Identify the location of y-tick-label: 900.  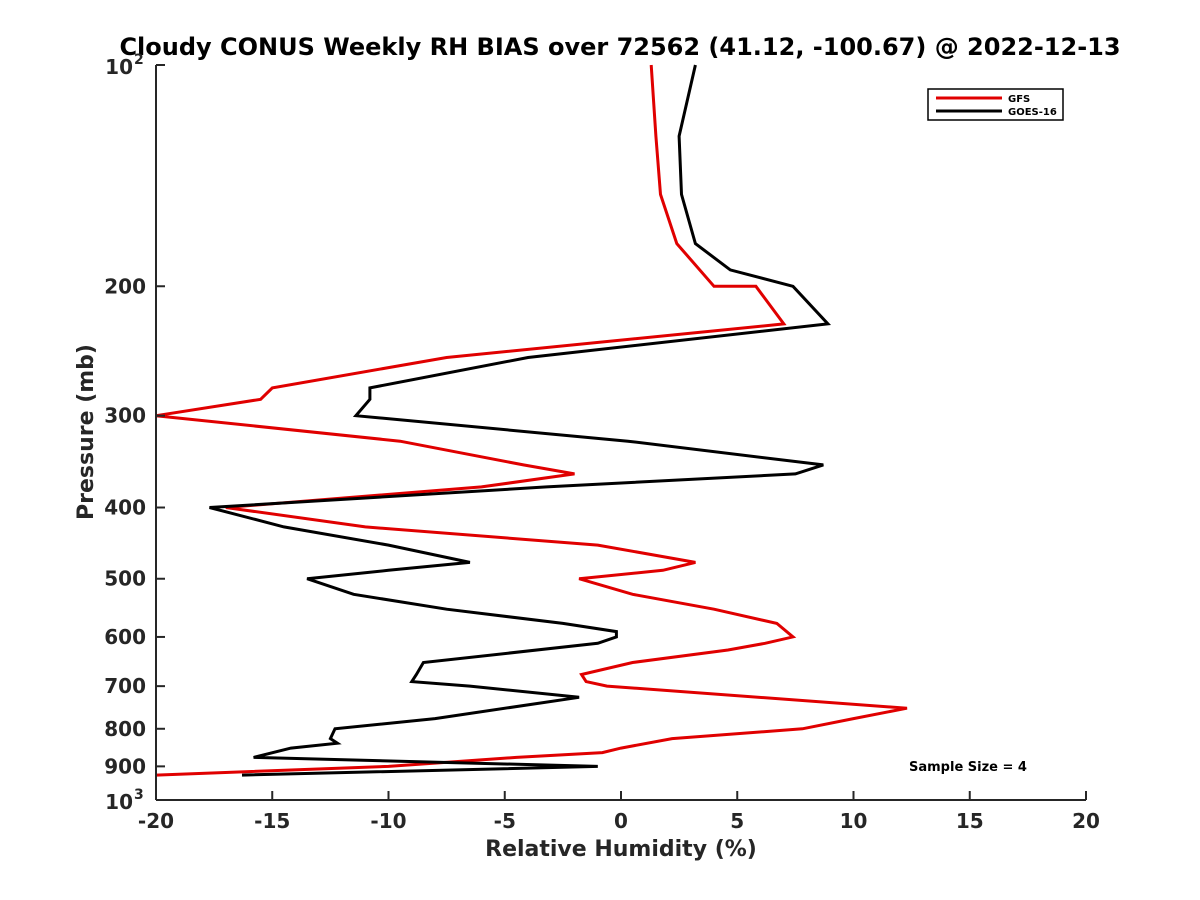
(125, 766).